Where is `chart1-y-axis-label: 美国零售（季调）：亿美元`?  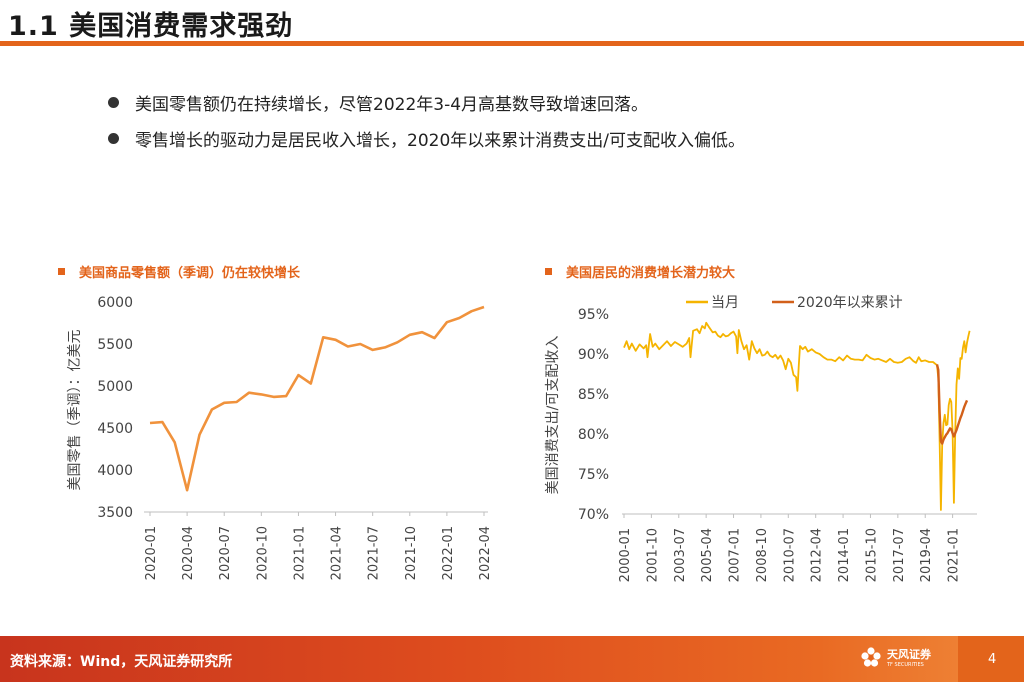 chart1-y-axis-label: 美国零售（季调）：亿美元 is located at coordinates (75, 410).